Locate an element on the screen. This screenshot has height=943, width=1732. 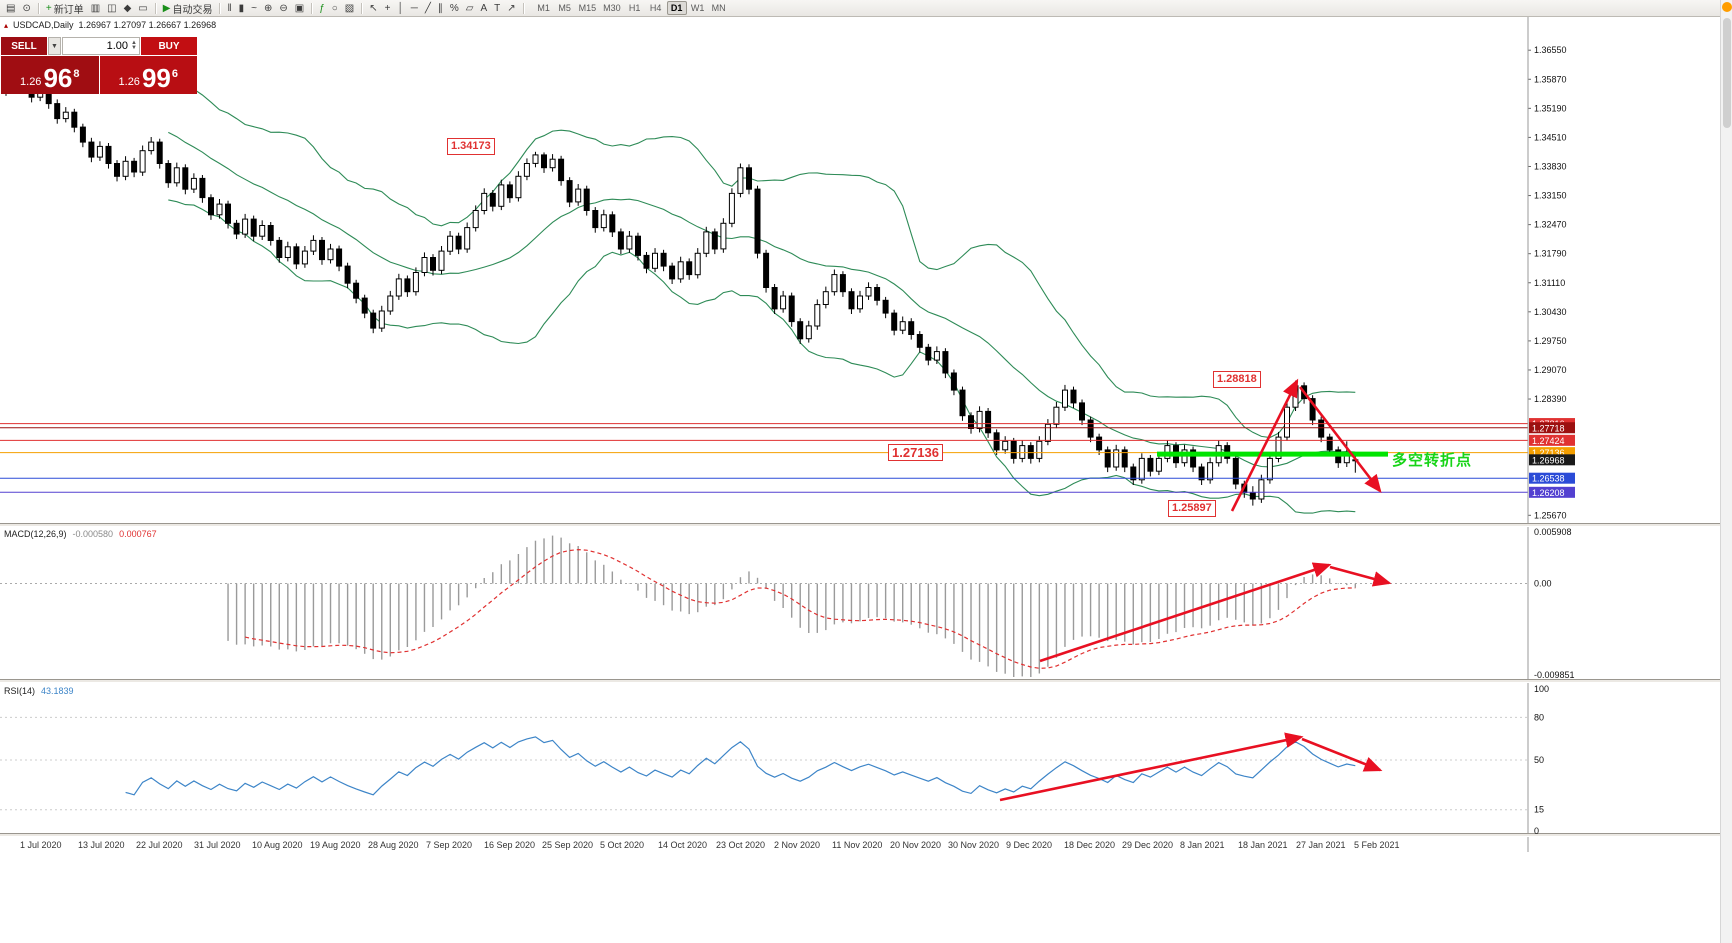
svg-text: 100 is located at coordinates (1541, 689).